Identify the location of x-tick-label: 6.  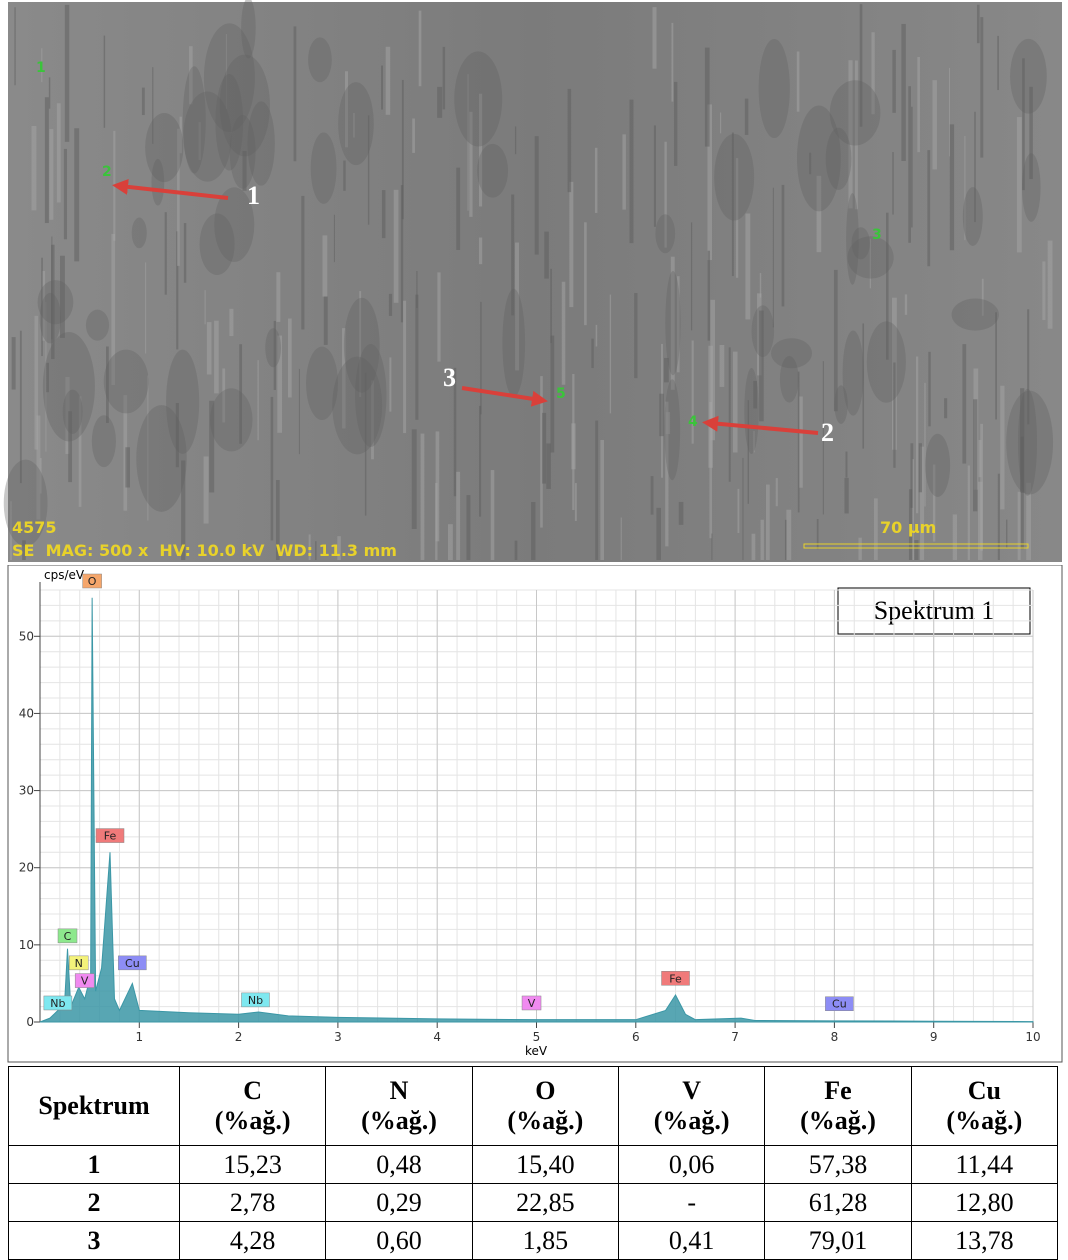
(636, 1037).